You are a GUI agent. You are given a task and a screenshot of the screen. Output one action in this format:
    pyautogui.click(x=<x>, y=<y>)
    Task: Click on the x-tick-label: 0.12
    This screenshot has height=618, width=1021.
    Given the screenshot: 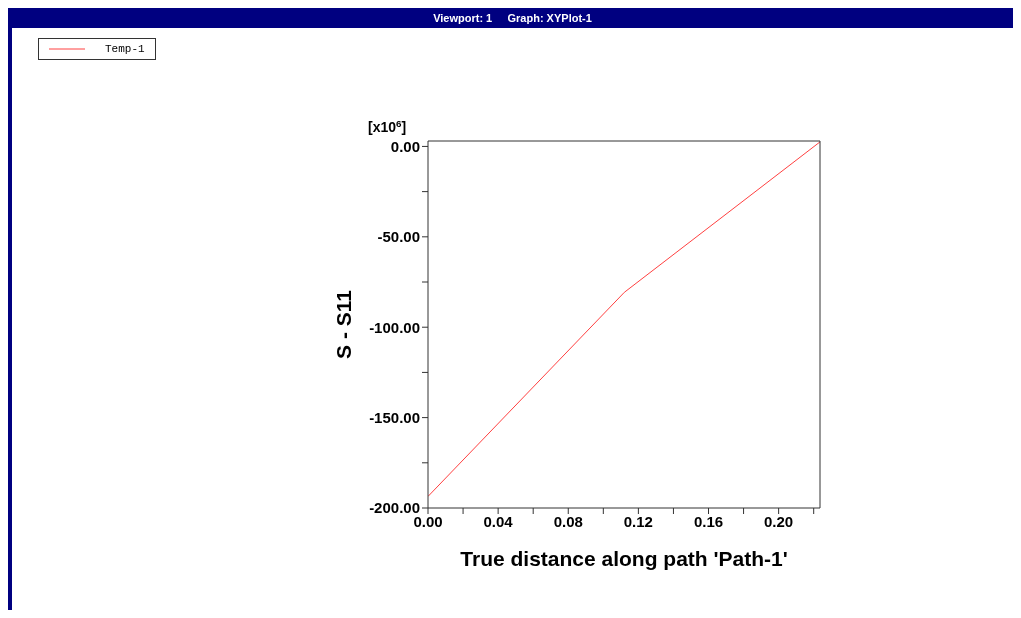 What is the action you would take?
    pyautogui.click(x=638, y=521)
    